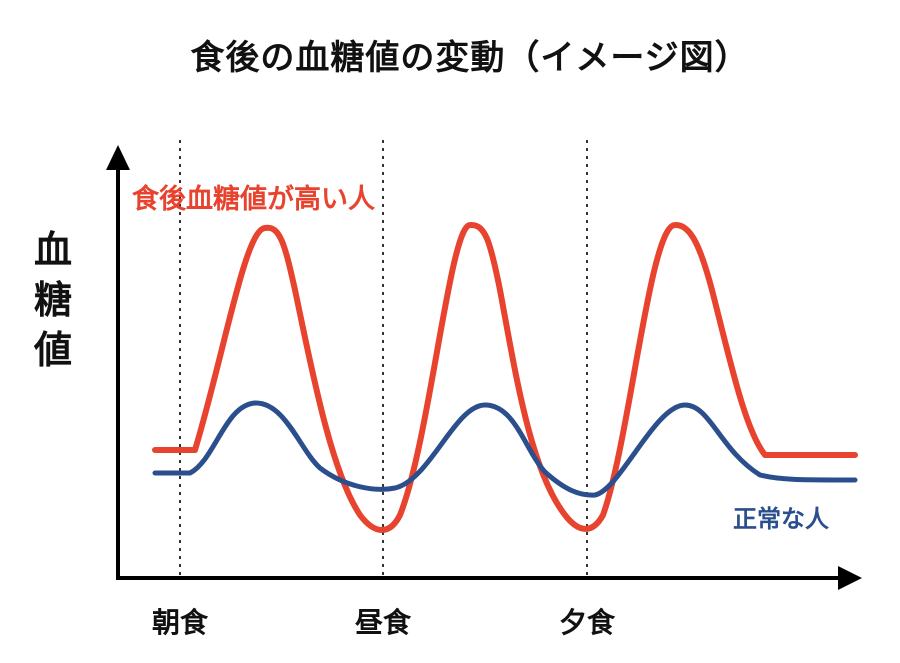 This screenshot has width=900, height=663. What do you see at coordinates (383, 622) in the screenshot?
I see `meal-label-lunch: 昼食` at bounding box center [383, 622].